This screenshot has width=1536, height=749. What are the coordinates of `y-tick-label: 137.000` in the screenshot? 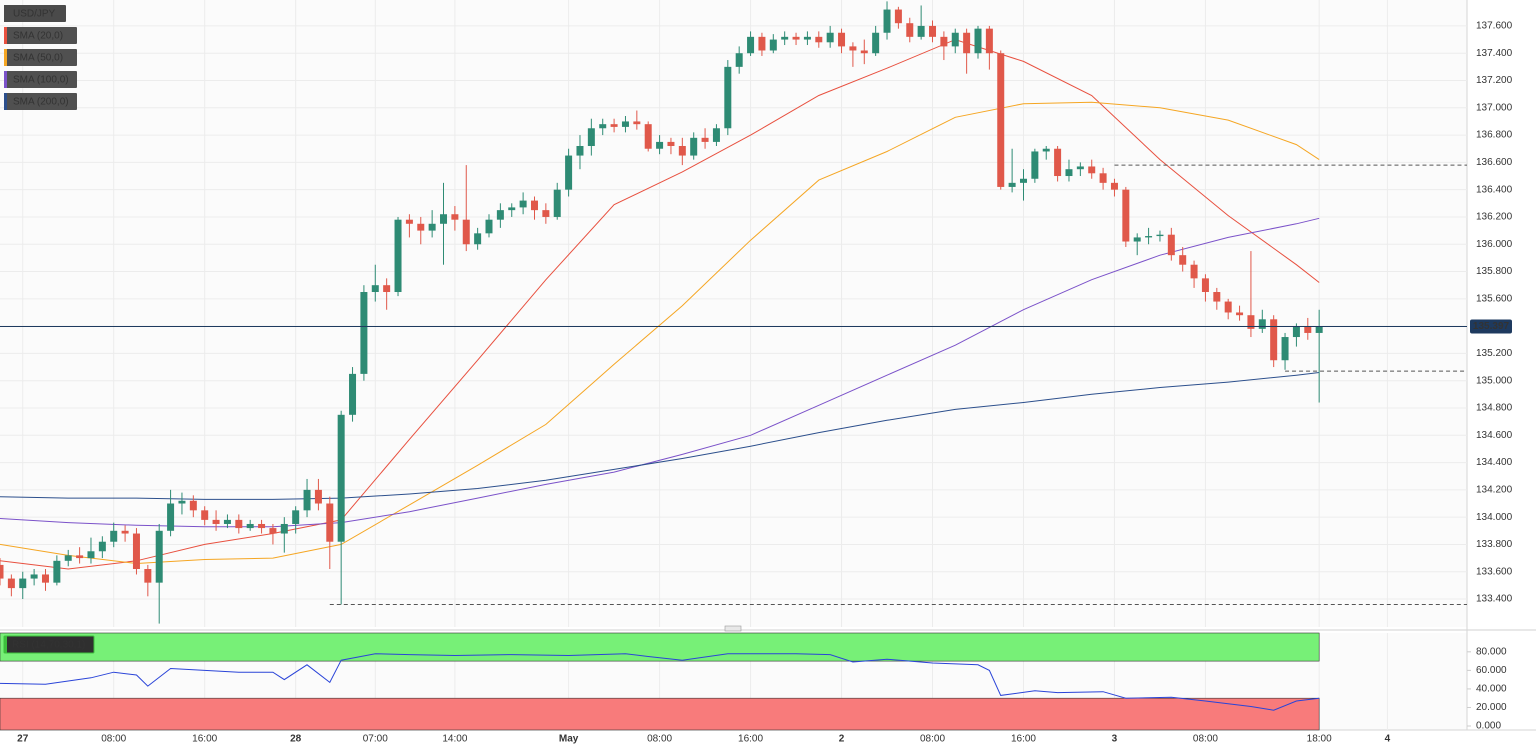 It's located at (1494, 107).